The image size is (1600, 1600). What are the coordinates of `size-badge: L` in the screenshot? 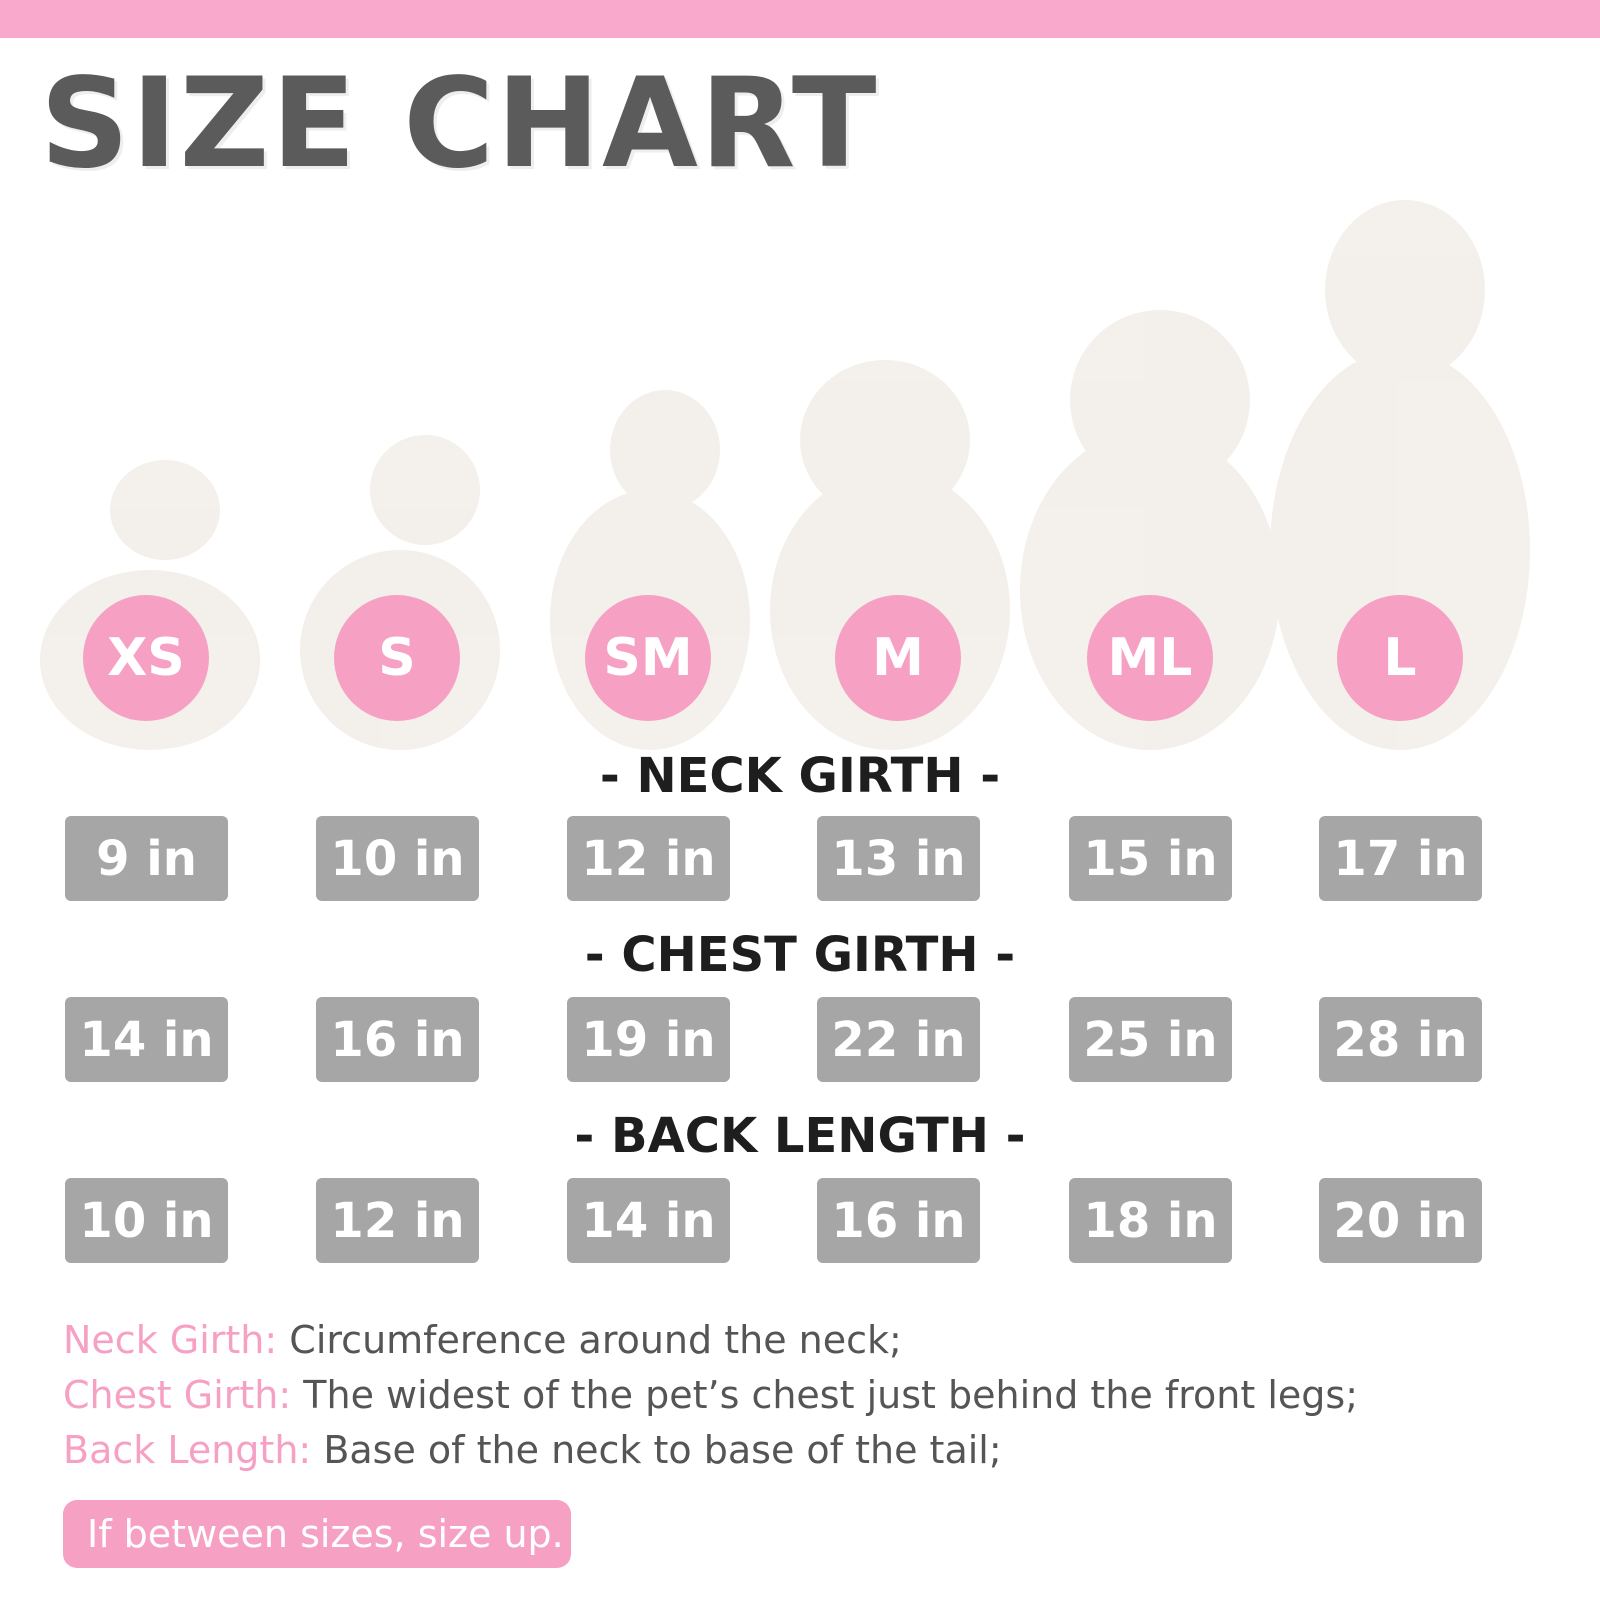 It's located at (1400, 658).